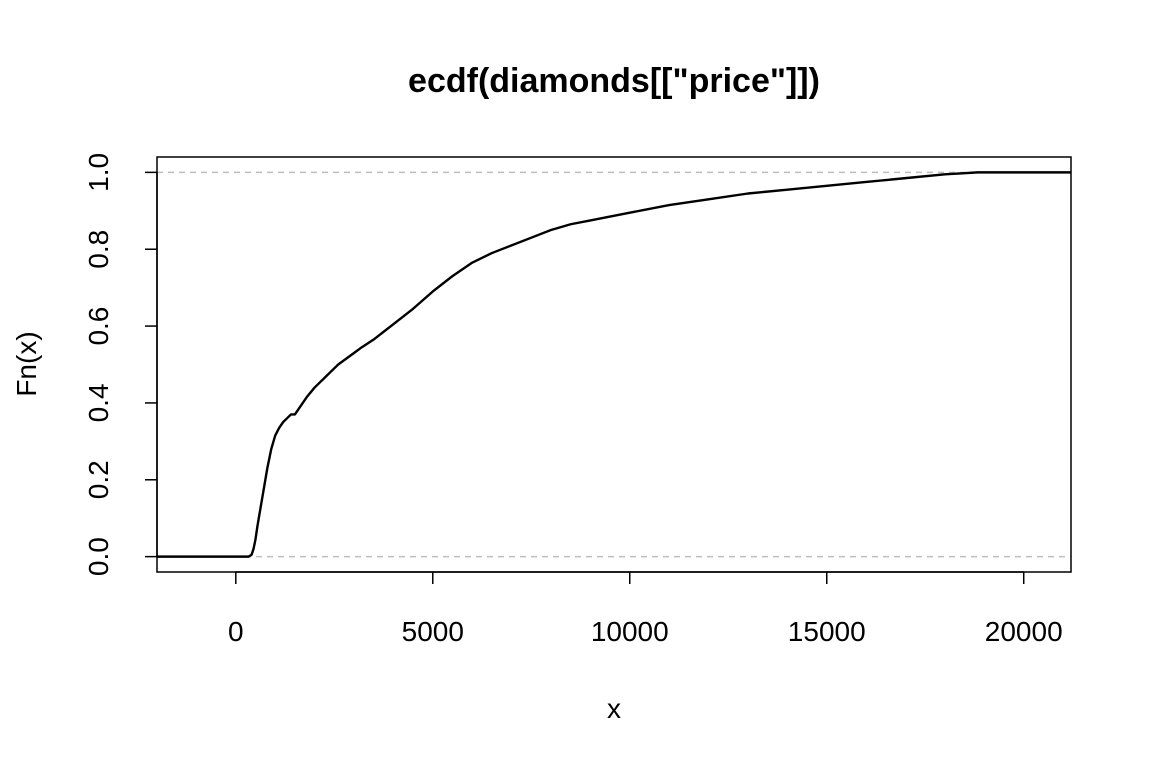  I want to click on chart-title: ecdf(diamonds[["price"]]), so click(614, 81).